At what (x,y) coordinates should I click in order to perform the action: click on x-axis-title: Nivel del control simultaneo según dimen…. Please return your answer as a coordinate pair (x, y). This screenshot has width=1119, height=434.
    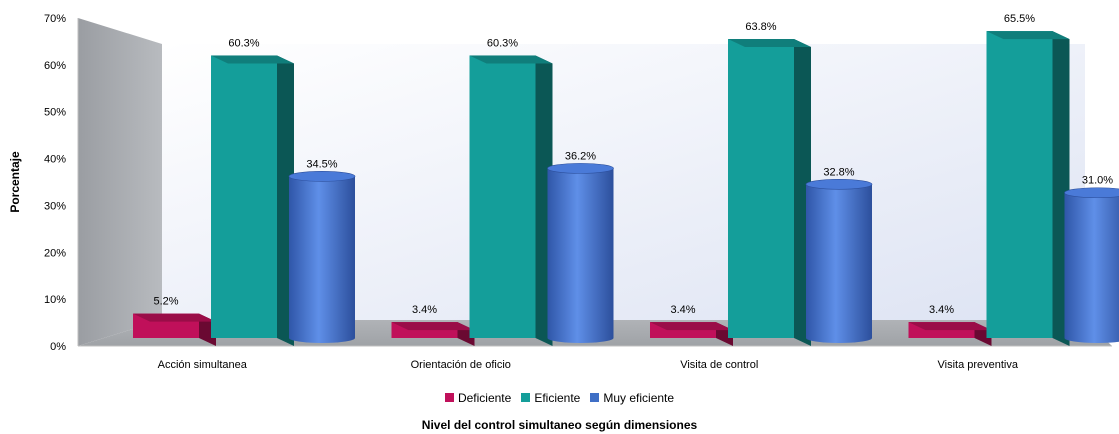
    Looking at the image, I should click on (559, 425).